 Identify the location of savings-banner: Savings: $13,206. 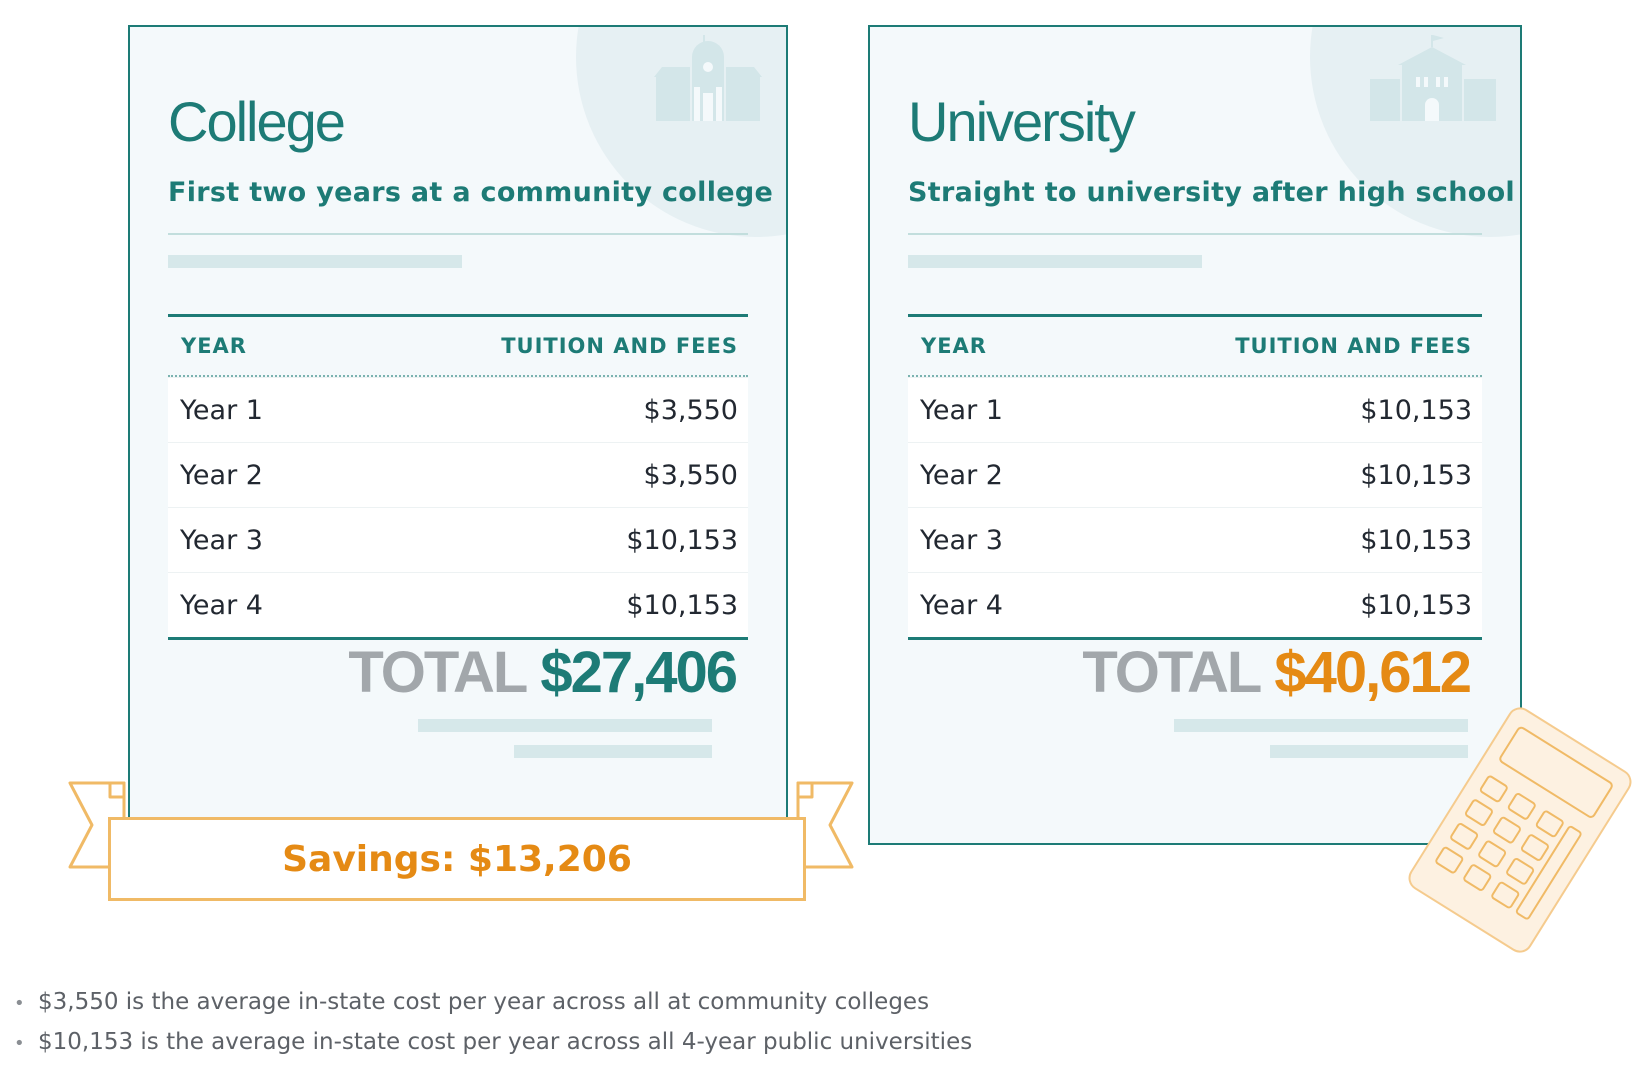
(457, 859).